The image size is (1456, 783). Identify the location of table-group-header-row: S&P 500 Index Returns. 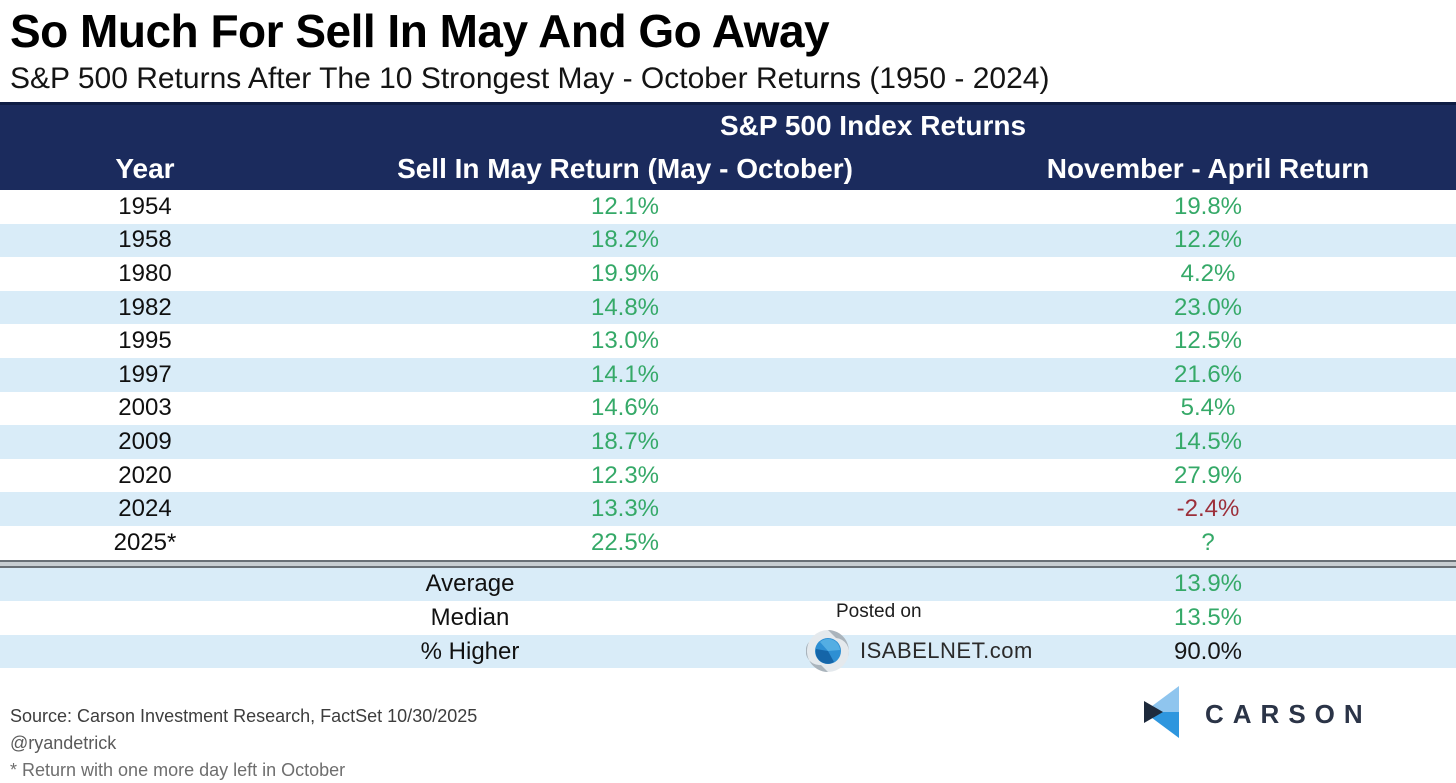
(728, 126).